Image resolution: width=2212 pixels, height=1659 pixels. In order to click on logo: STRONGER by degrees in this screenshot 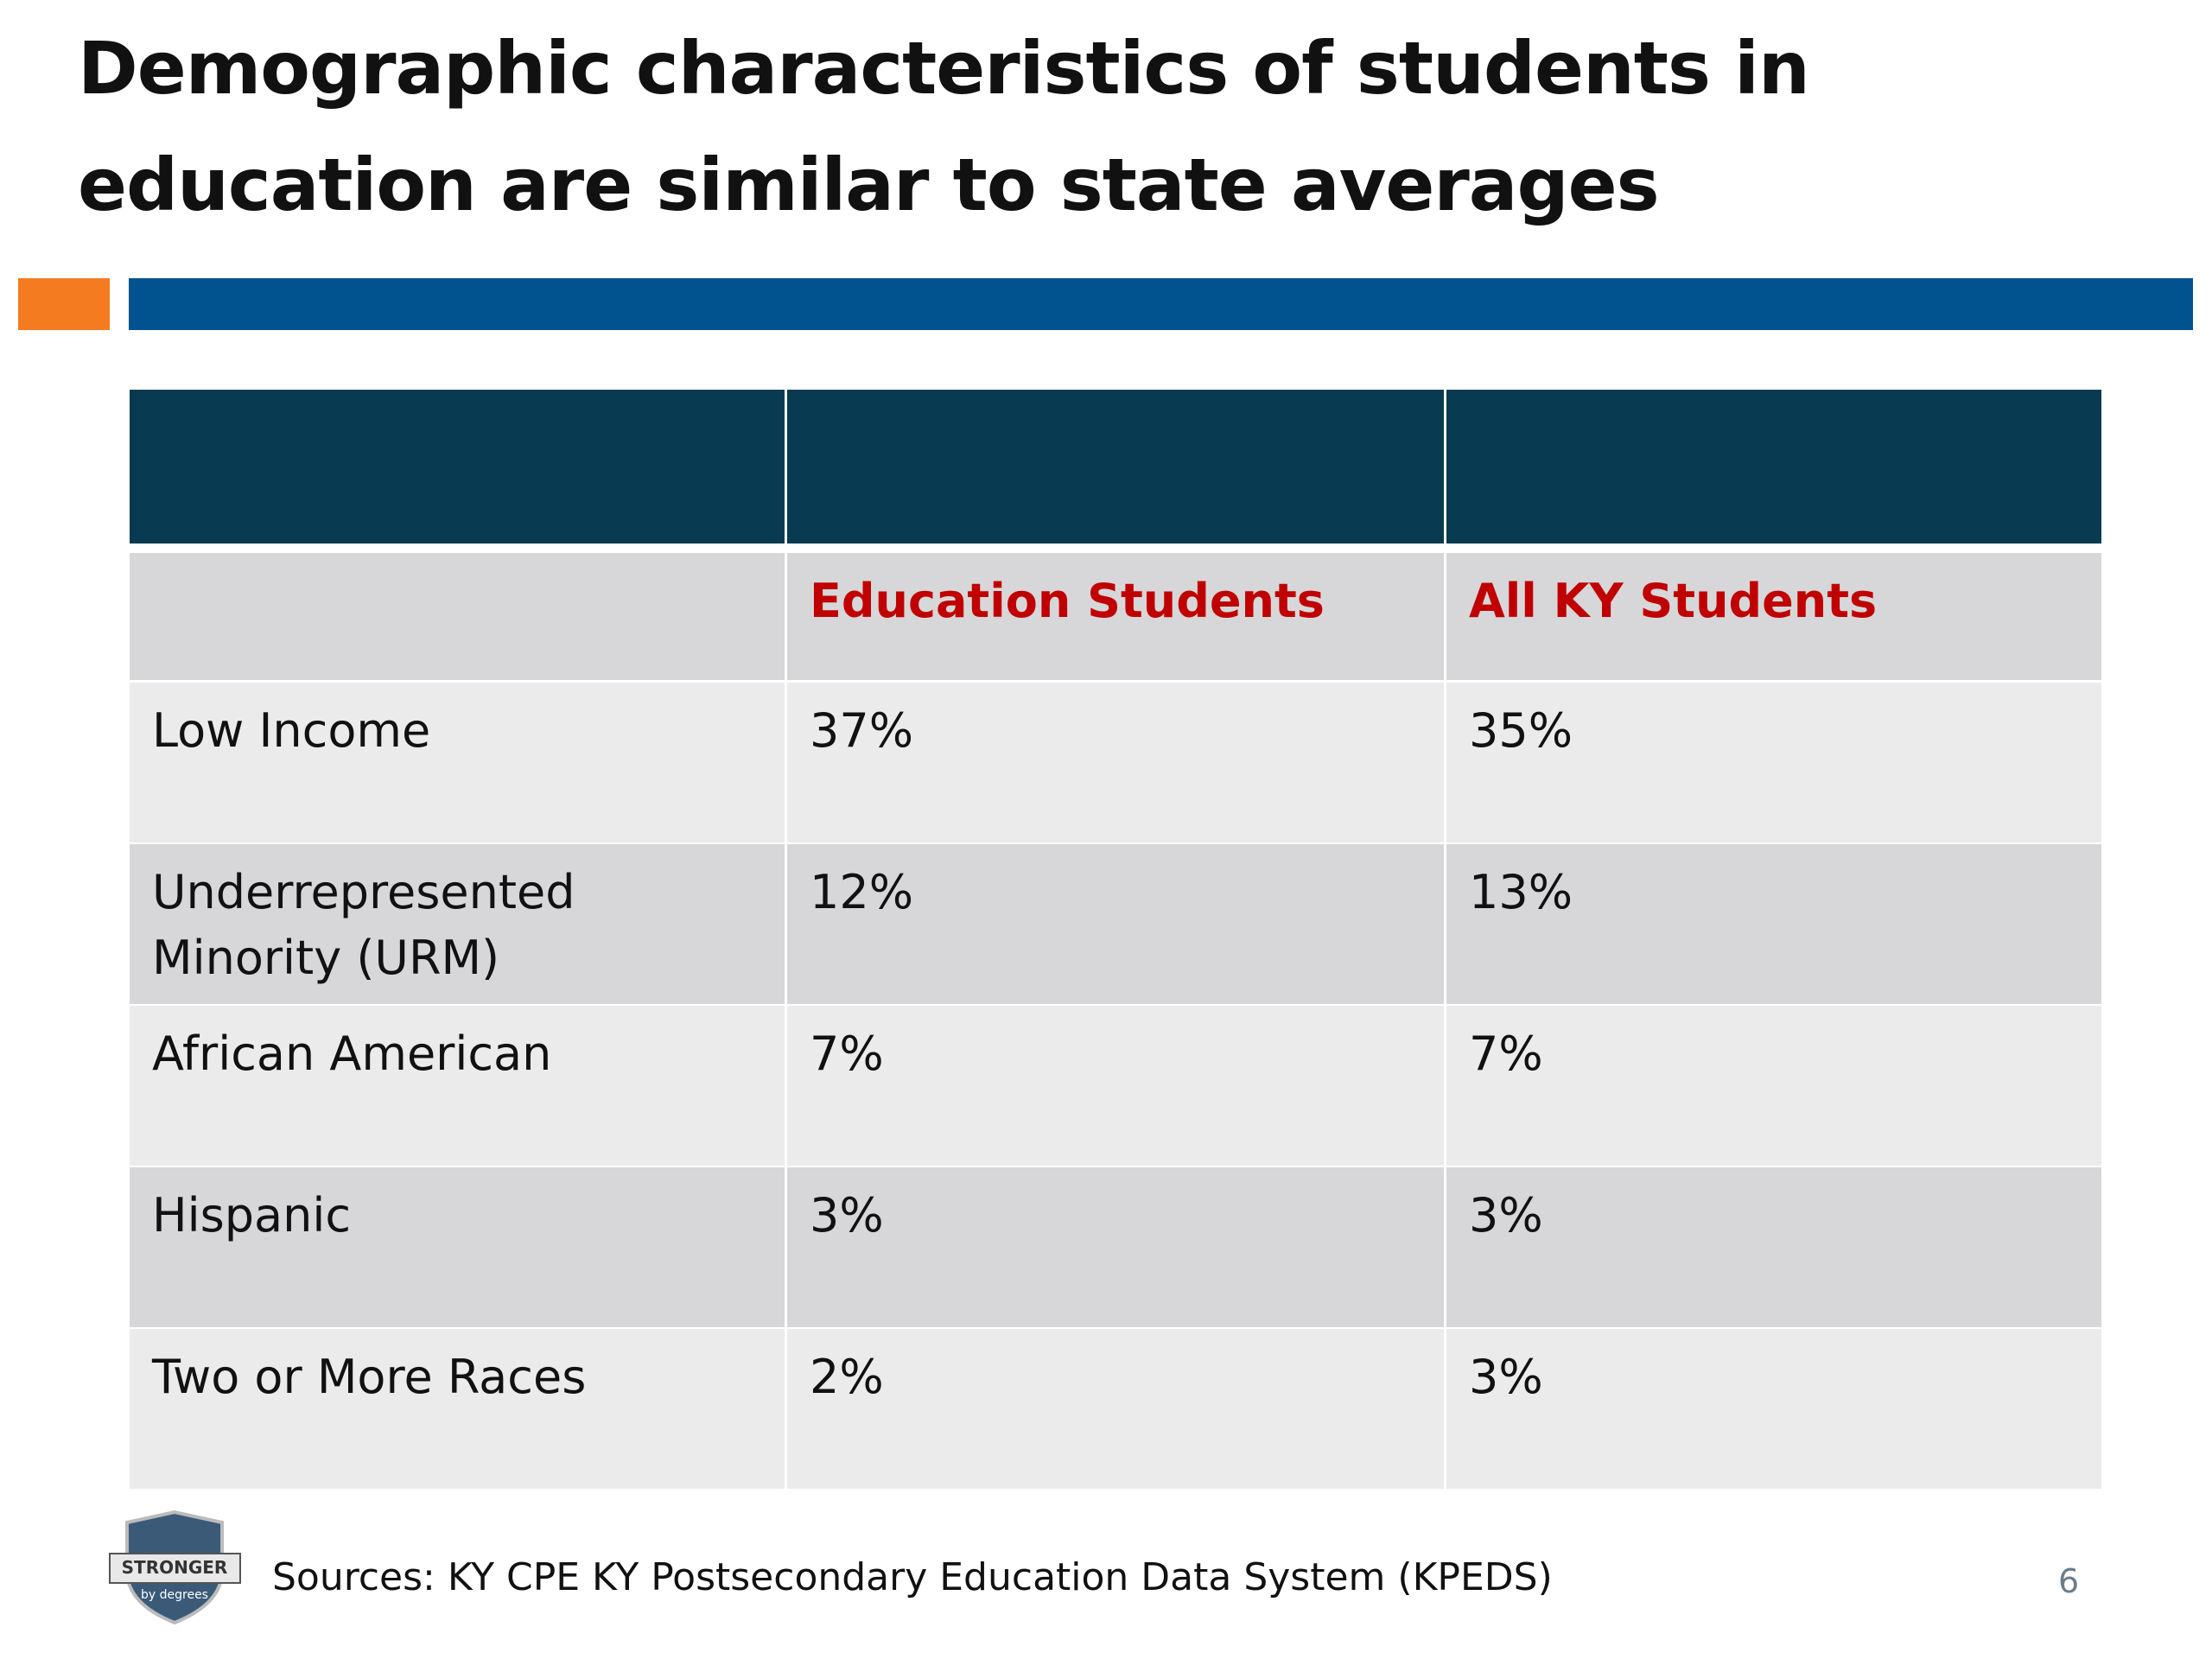, I will do `click(175, 1567)`.